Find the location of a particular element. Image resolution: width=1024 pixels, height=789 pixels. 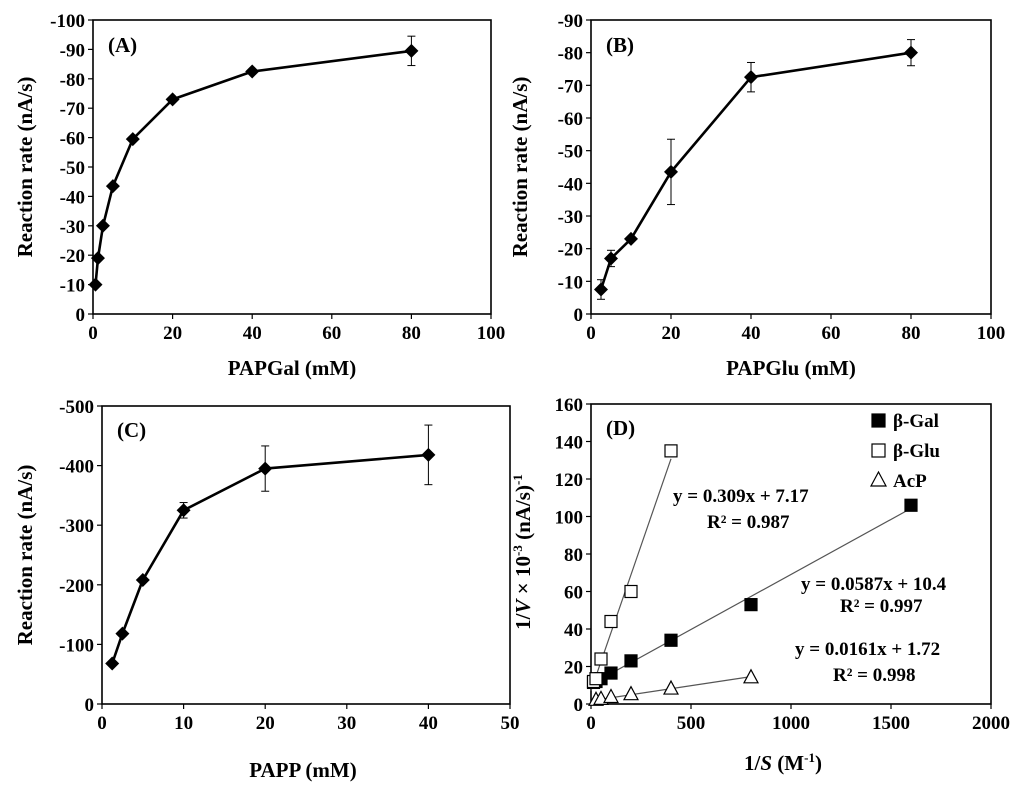

panel-a-xtick-label: 40 is located at coordinates (252, 333).